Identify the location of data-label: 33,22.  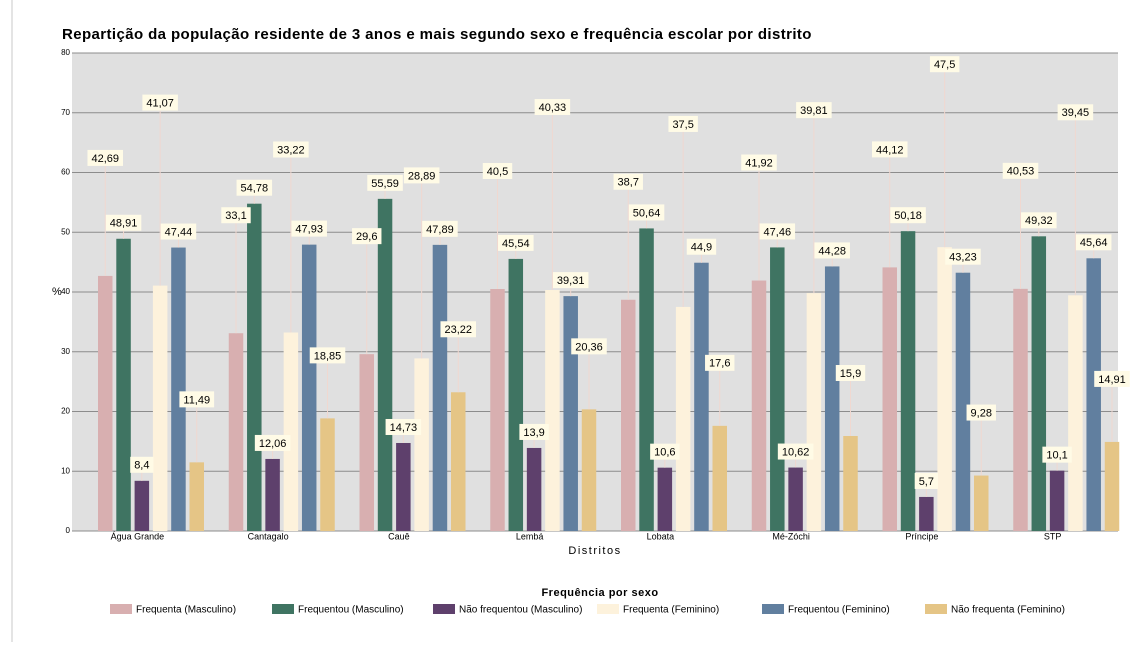
(291, 150).